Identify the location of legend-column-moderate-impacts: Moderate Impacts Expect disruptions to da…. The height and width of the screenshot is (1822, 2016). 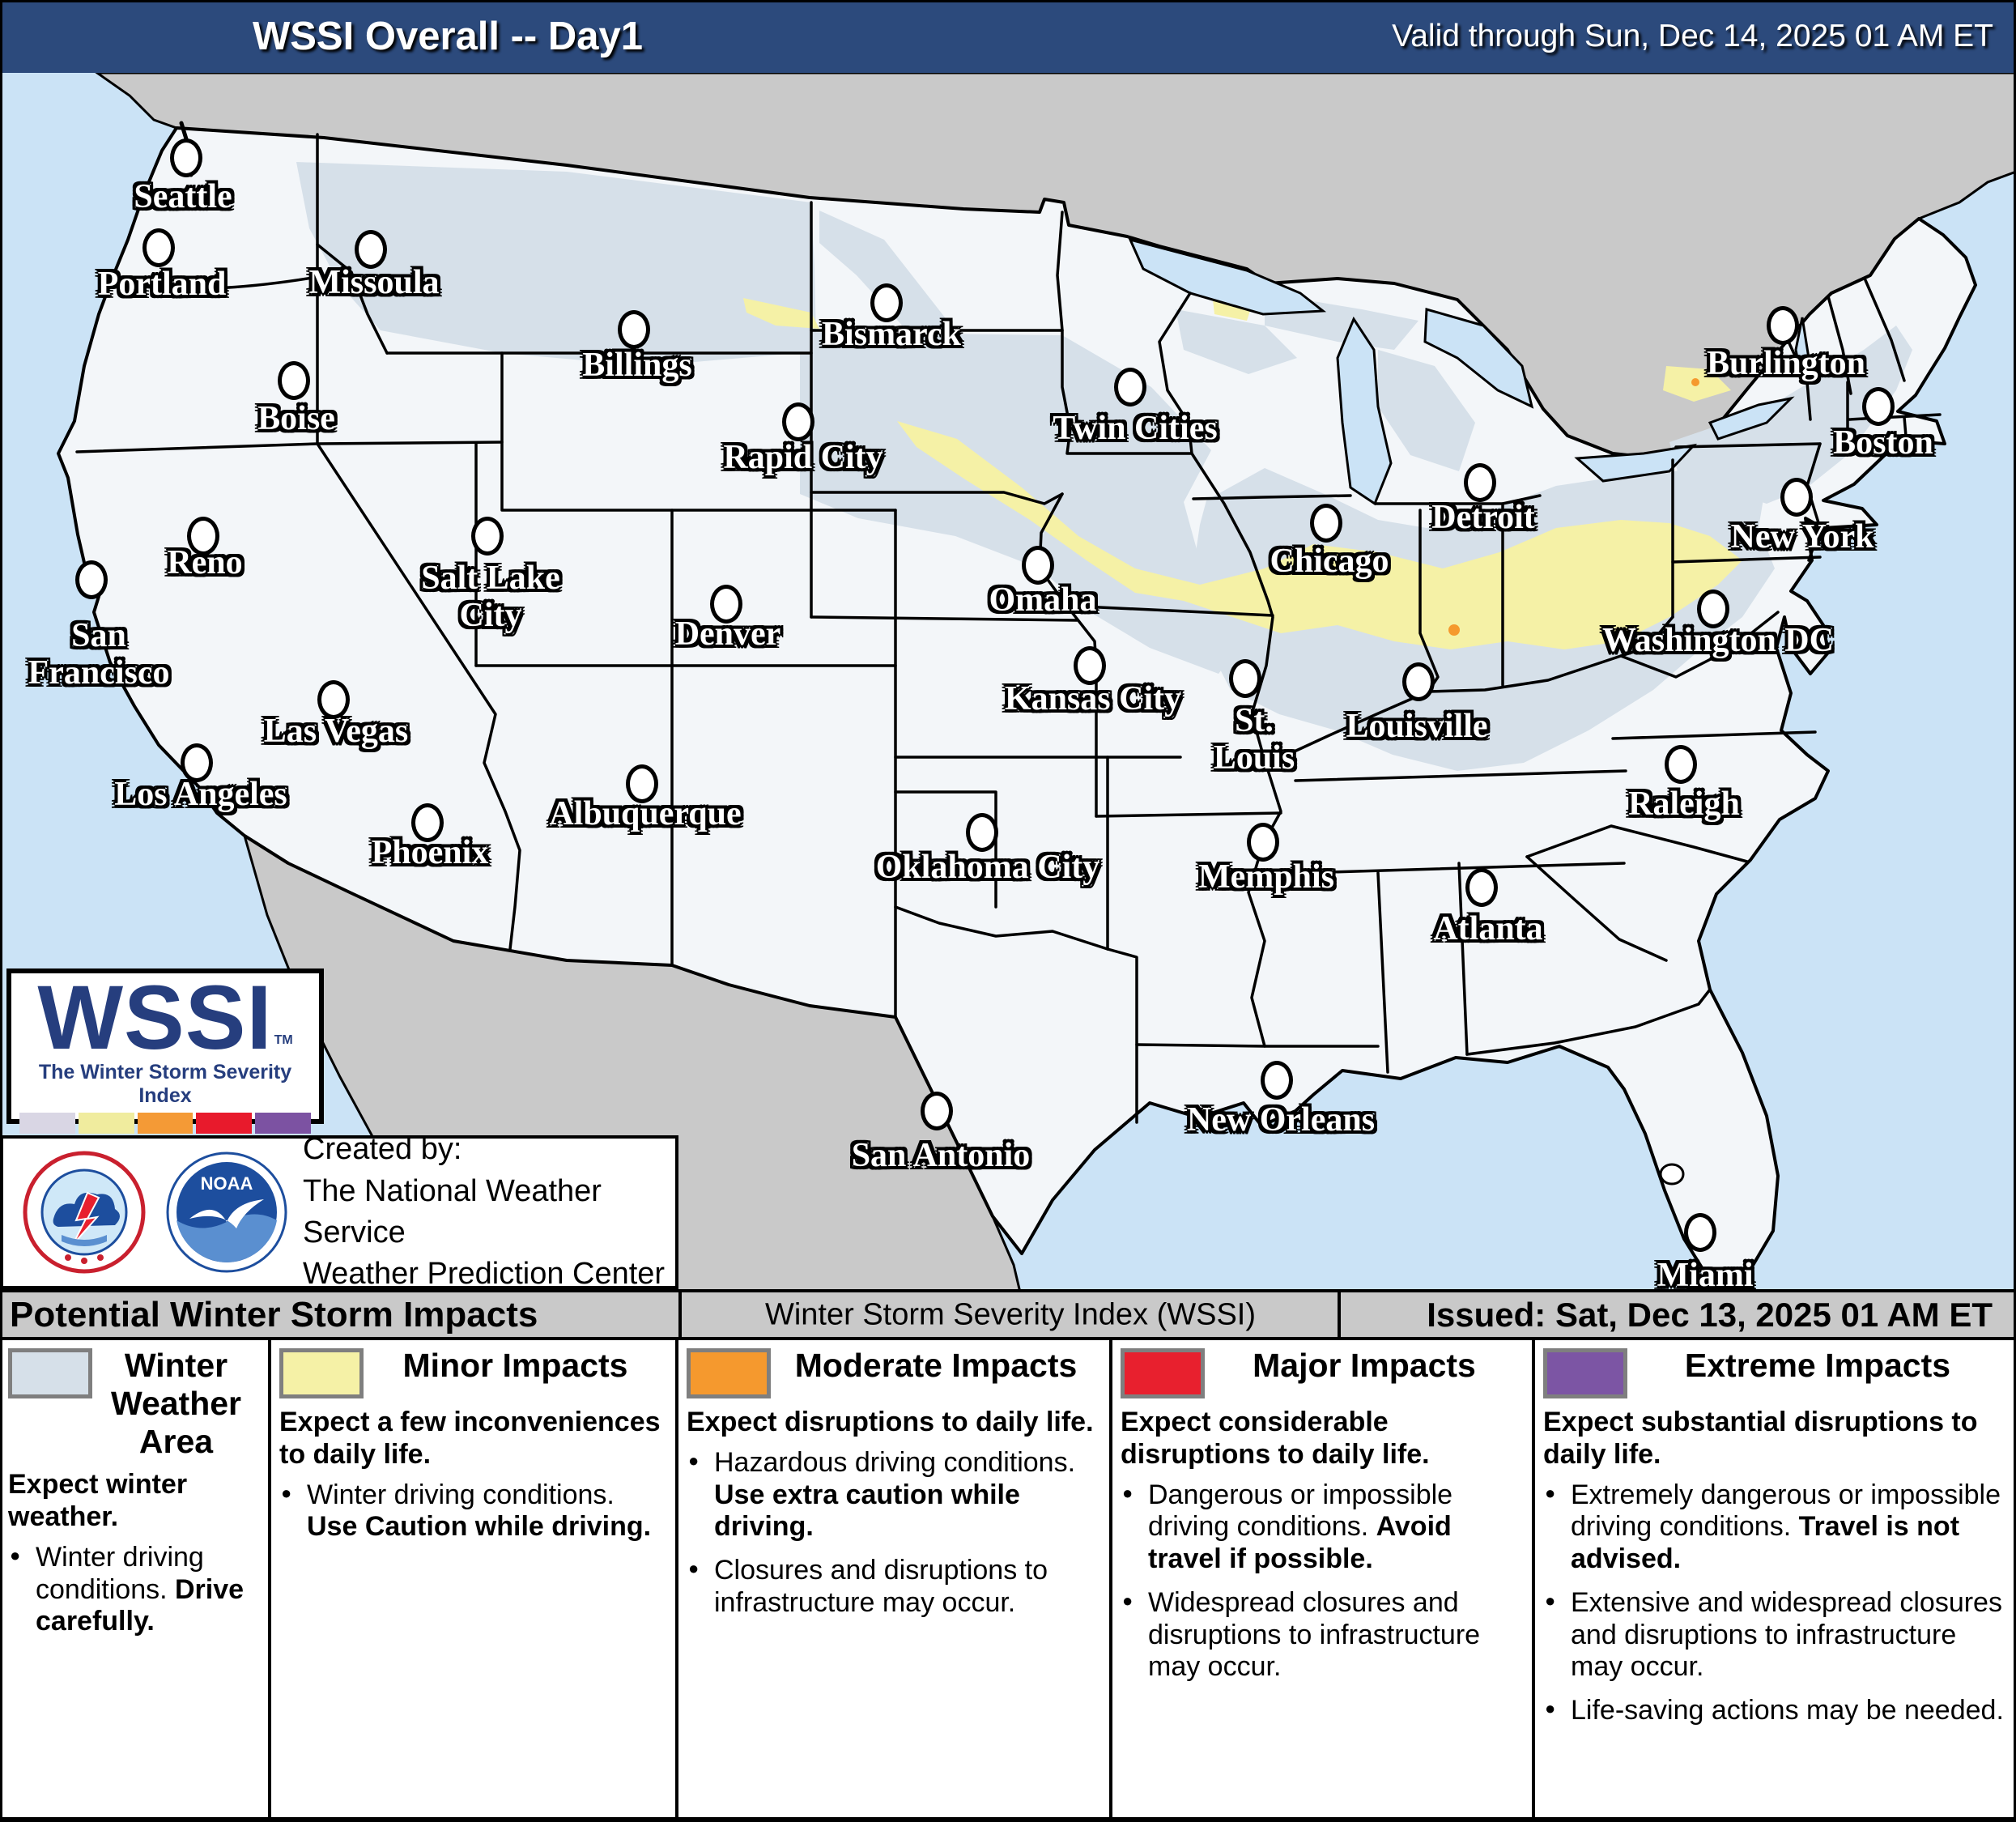
(892, 1578).